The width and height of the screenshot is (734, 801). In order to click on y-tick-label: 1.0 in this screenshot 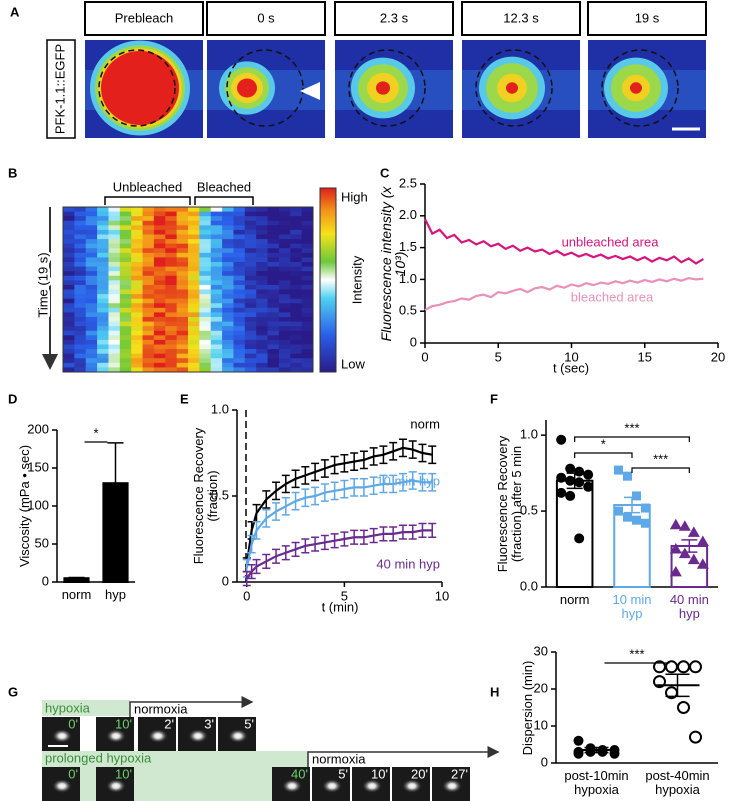, I will do `click(220, 408)`.